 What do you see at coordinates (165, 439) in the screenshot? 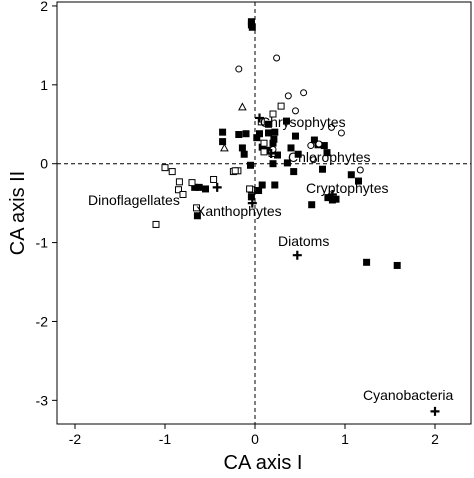
I see `x-tick-label: -1` at bounding box center [165, 439].